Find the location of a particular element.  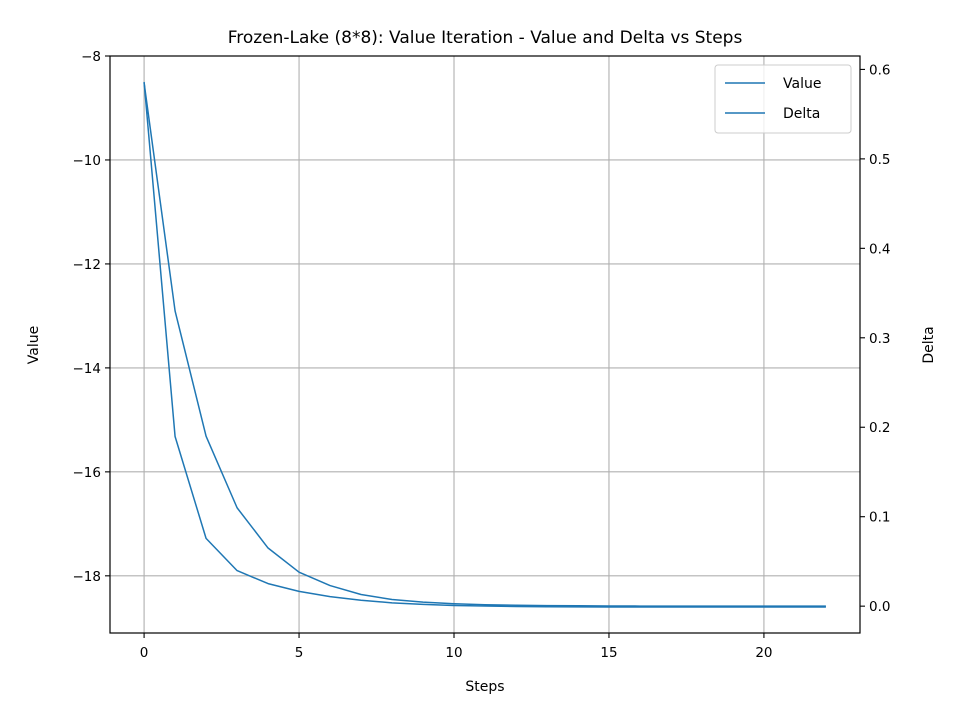

y-tick-label-right: 0.0 is located at coordinates (879, 607).